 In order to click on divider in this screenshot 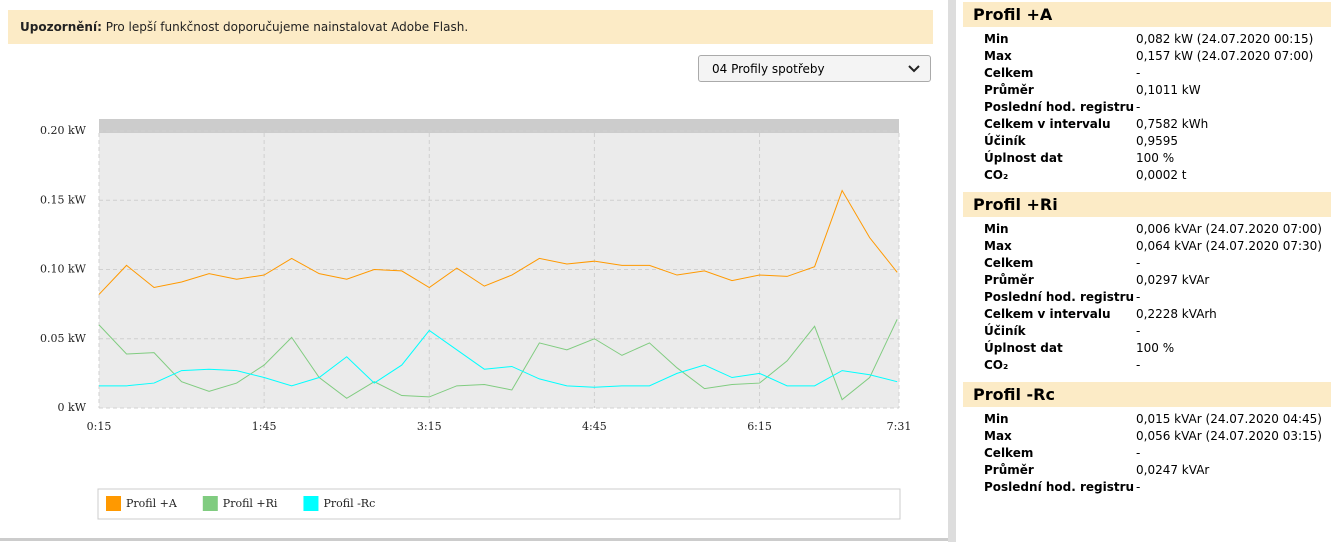, I will do `click(952, 271)`.